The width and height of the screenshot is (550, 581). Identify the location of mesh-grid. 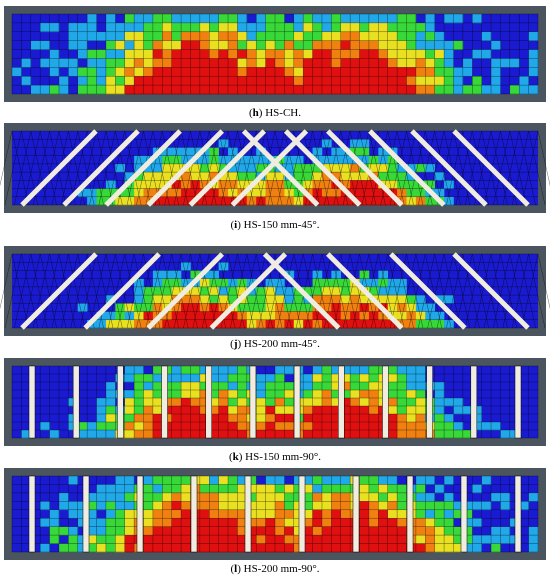
(275, 54).